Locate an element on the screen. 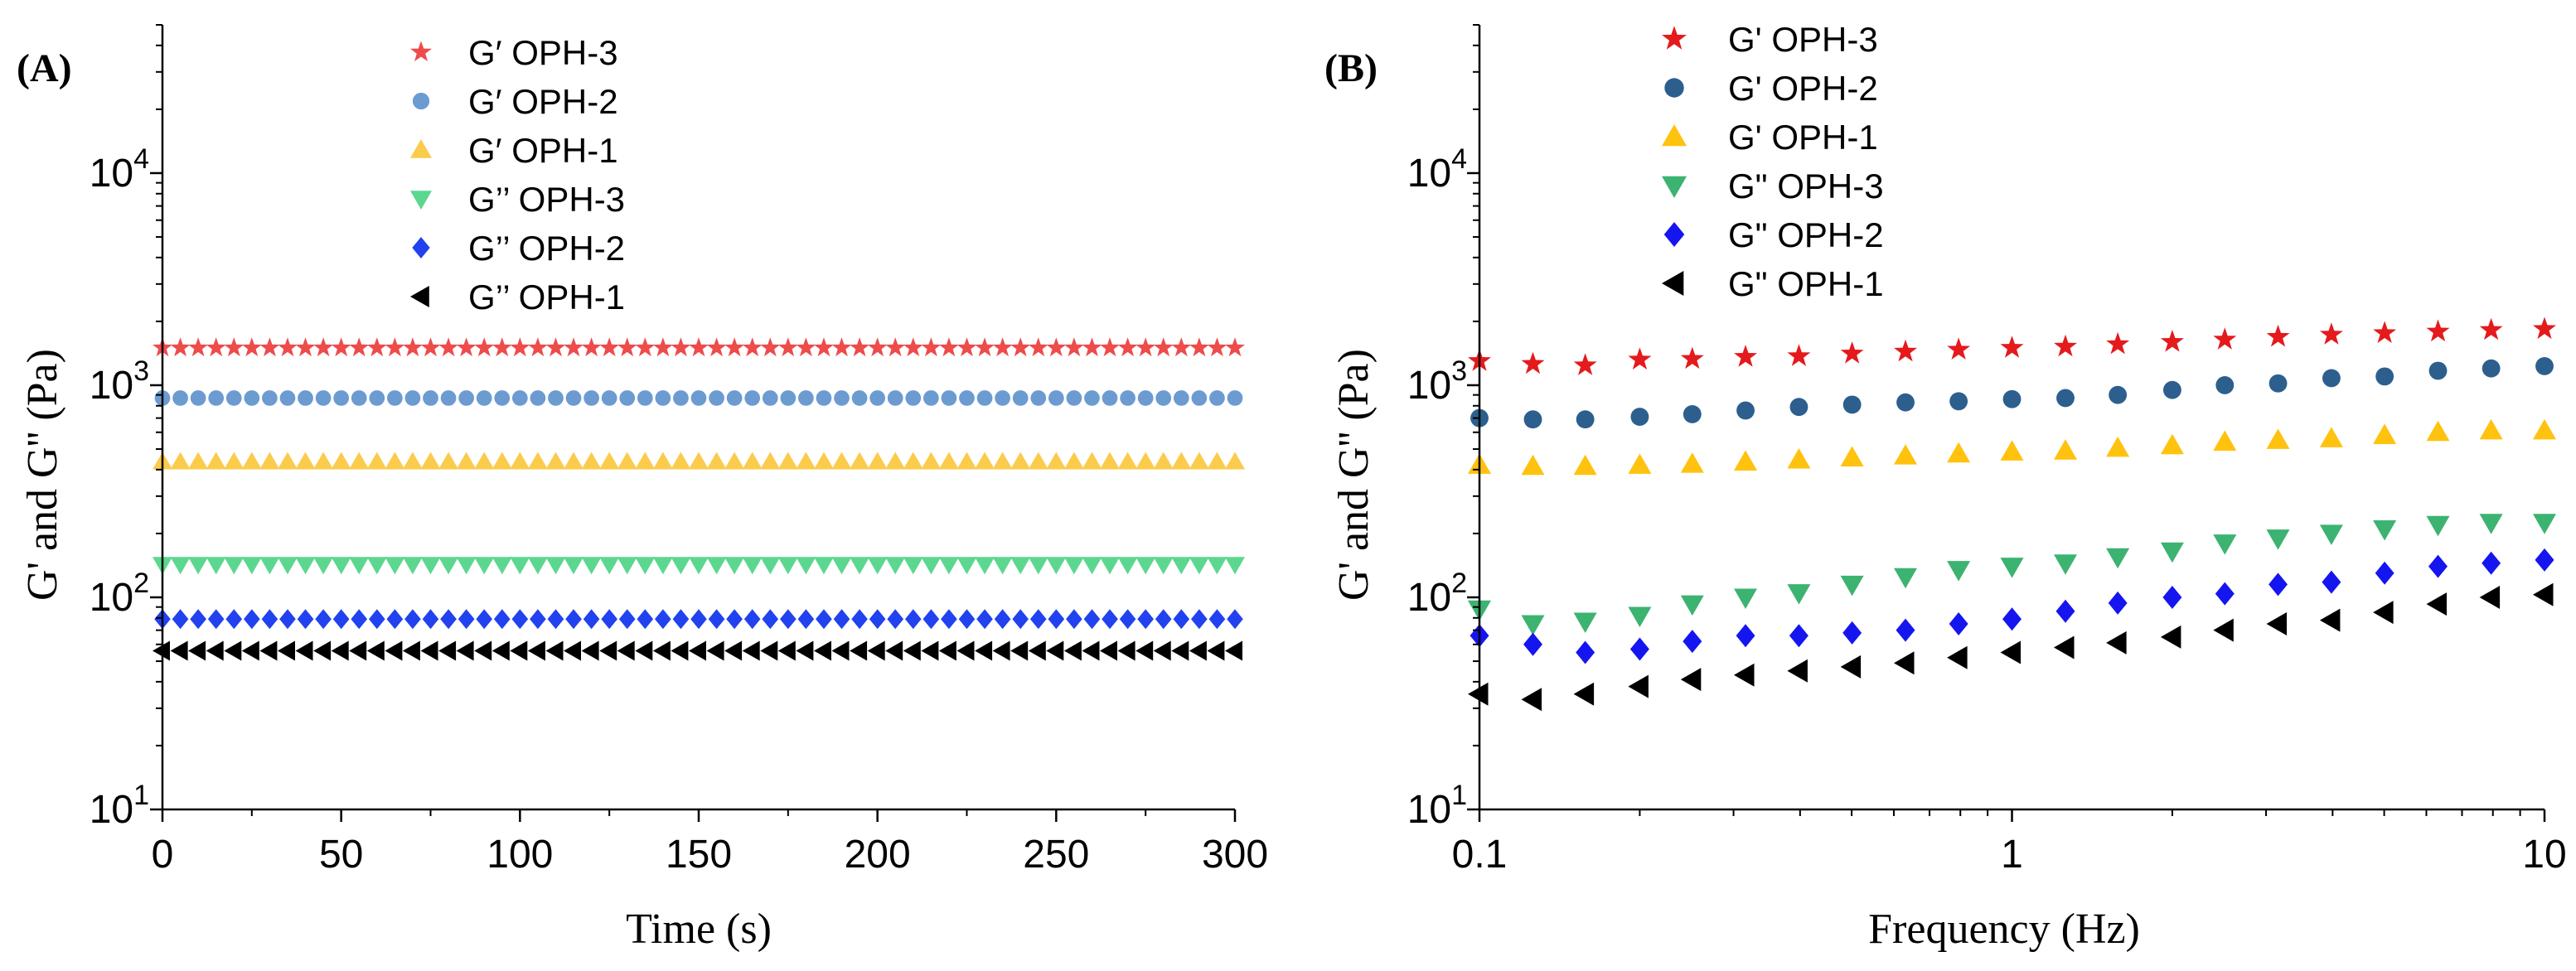 This screenshot has width=2576, height=971. panel-b-y-tick-label: 102 is located at coordinates (1437, 594).